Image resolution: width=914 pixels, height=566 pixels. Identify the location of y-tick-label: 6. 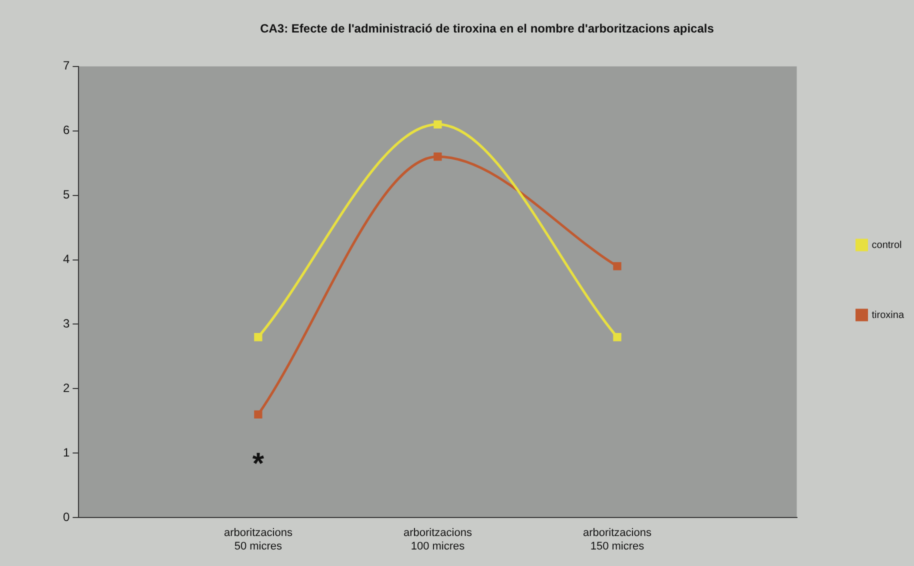
(66, 130).